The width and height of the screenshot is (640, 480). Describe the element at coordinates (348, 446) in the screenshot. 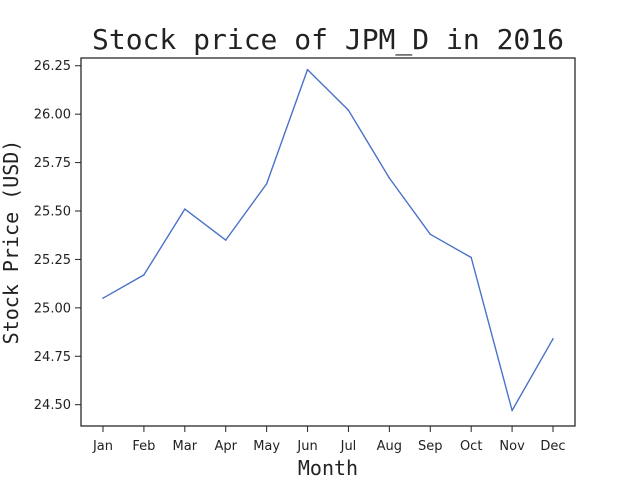

I see `x-tick-label: Jul` at that location.